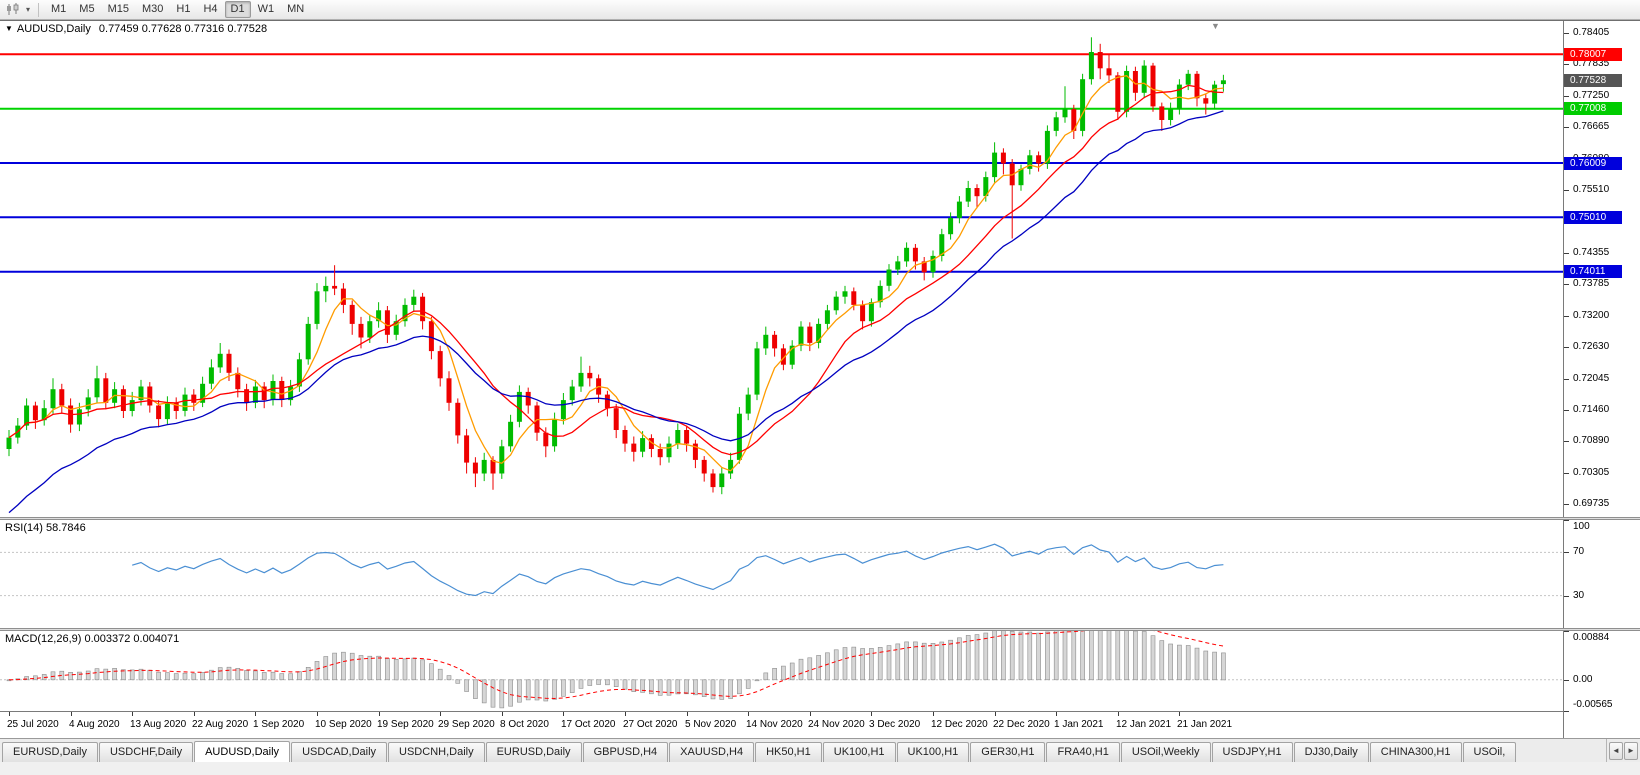 This screenshot has height=775, width=1640. Describe the element at coordinates (1593, 271) in the screenshot. I see `hline-price-label: 0.74011` at that location.